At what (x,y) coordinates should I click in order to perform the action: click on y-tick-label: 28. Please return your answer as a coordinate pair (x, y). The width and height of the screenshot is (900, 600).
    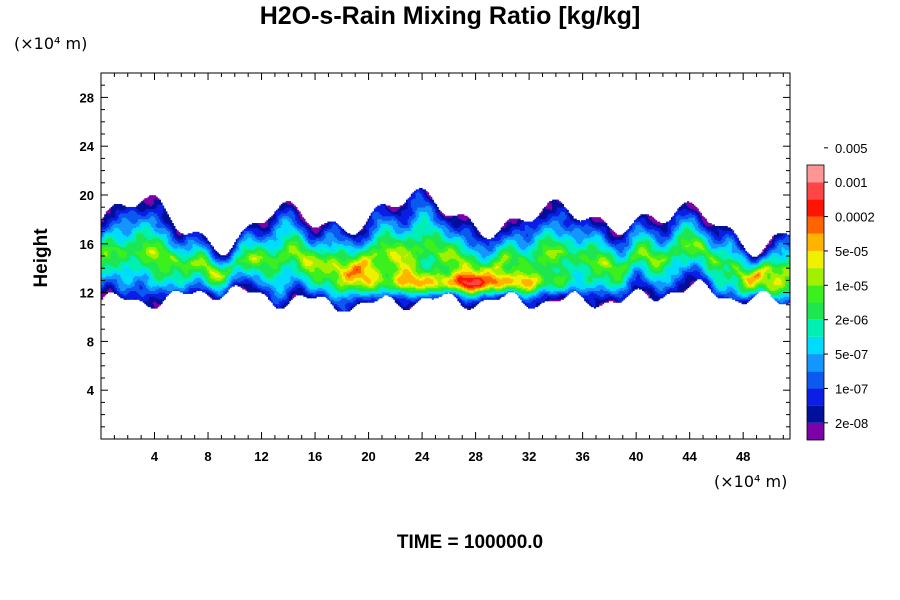
    Looking at the image, I should click on (87, 97).